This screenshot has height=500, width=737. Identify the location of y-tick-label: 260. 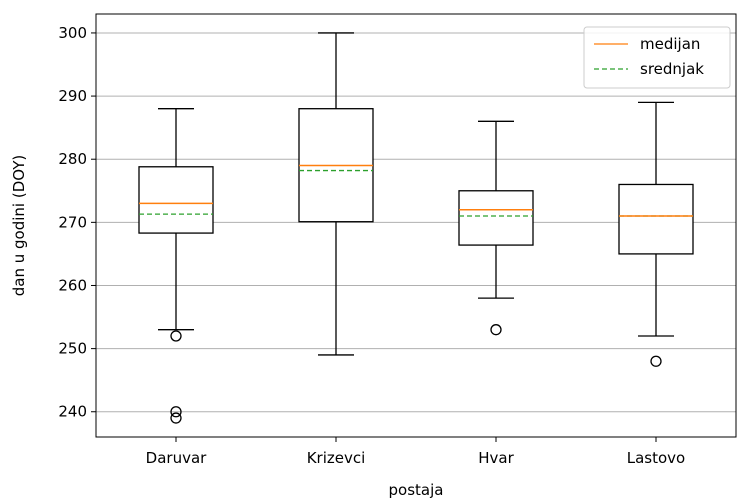
(72, 285).